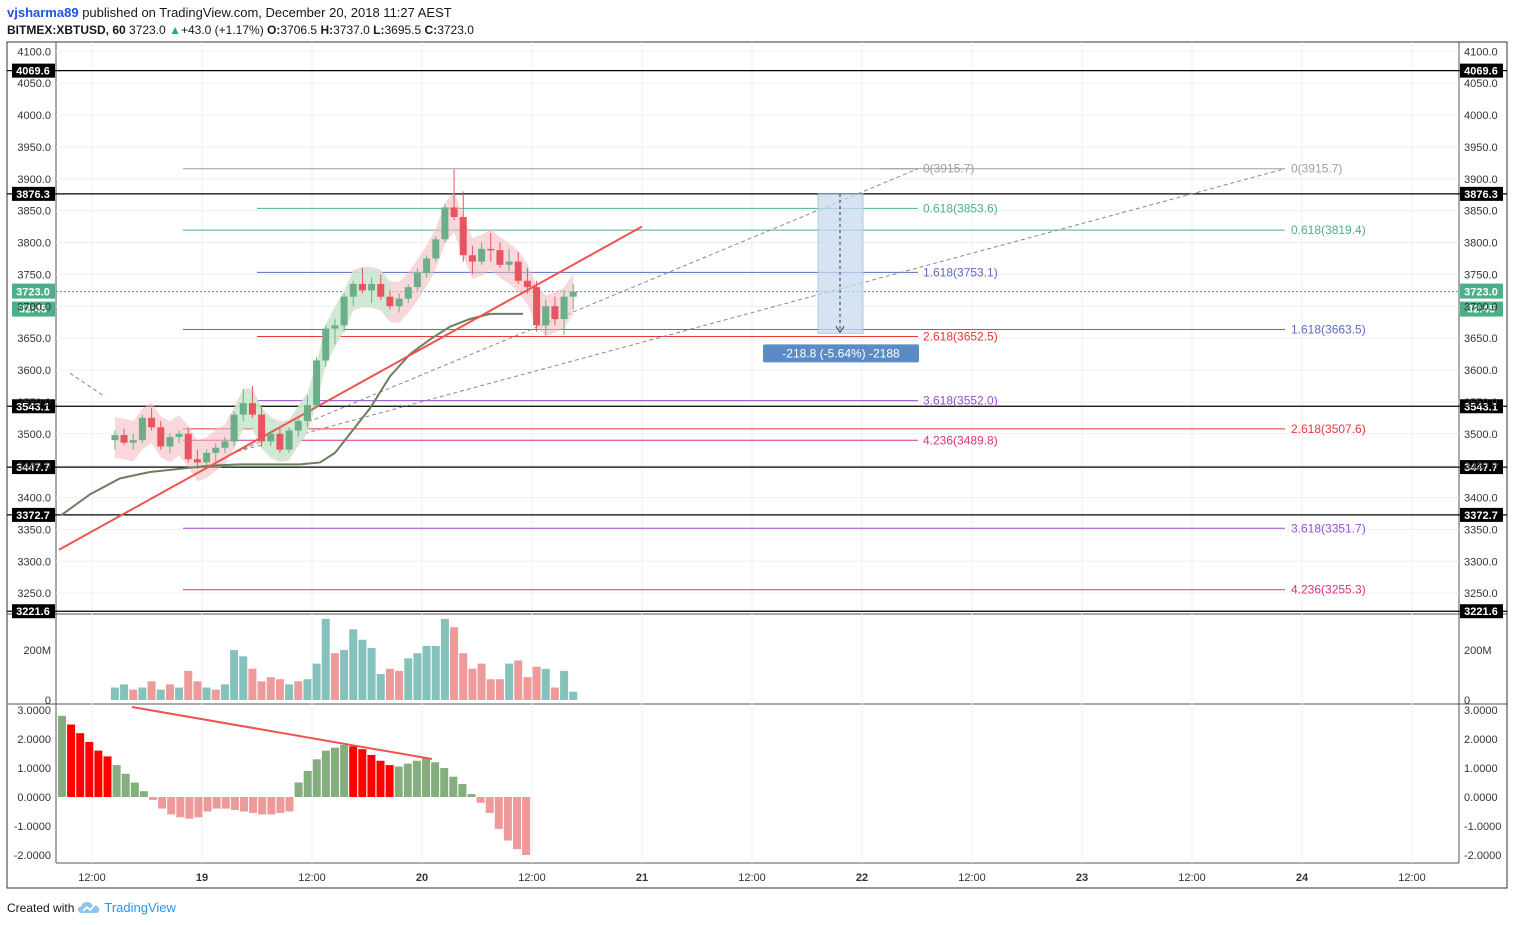  What do you see at coordinates (1481, 244) in the screenshot?
I see `price-tick-label-right: 3800.0` at bounding box center [1481, 244].